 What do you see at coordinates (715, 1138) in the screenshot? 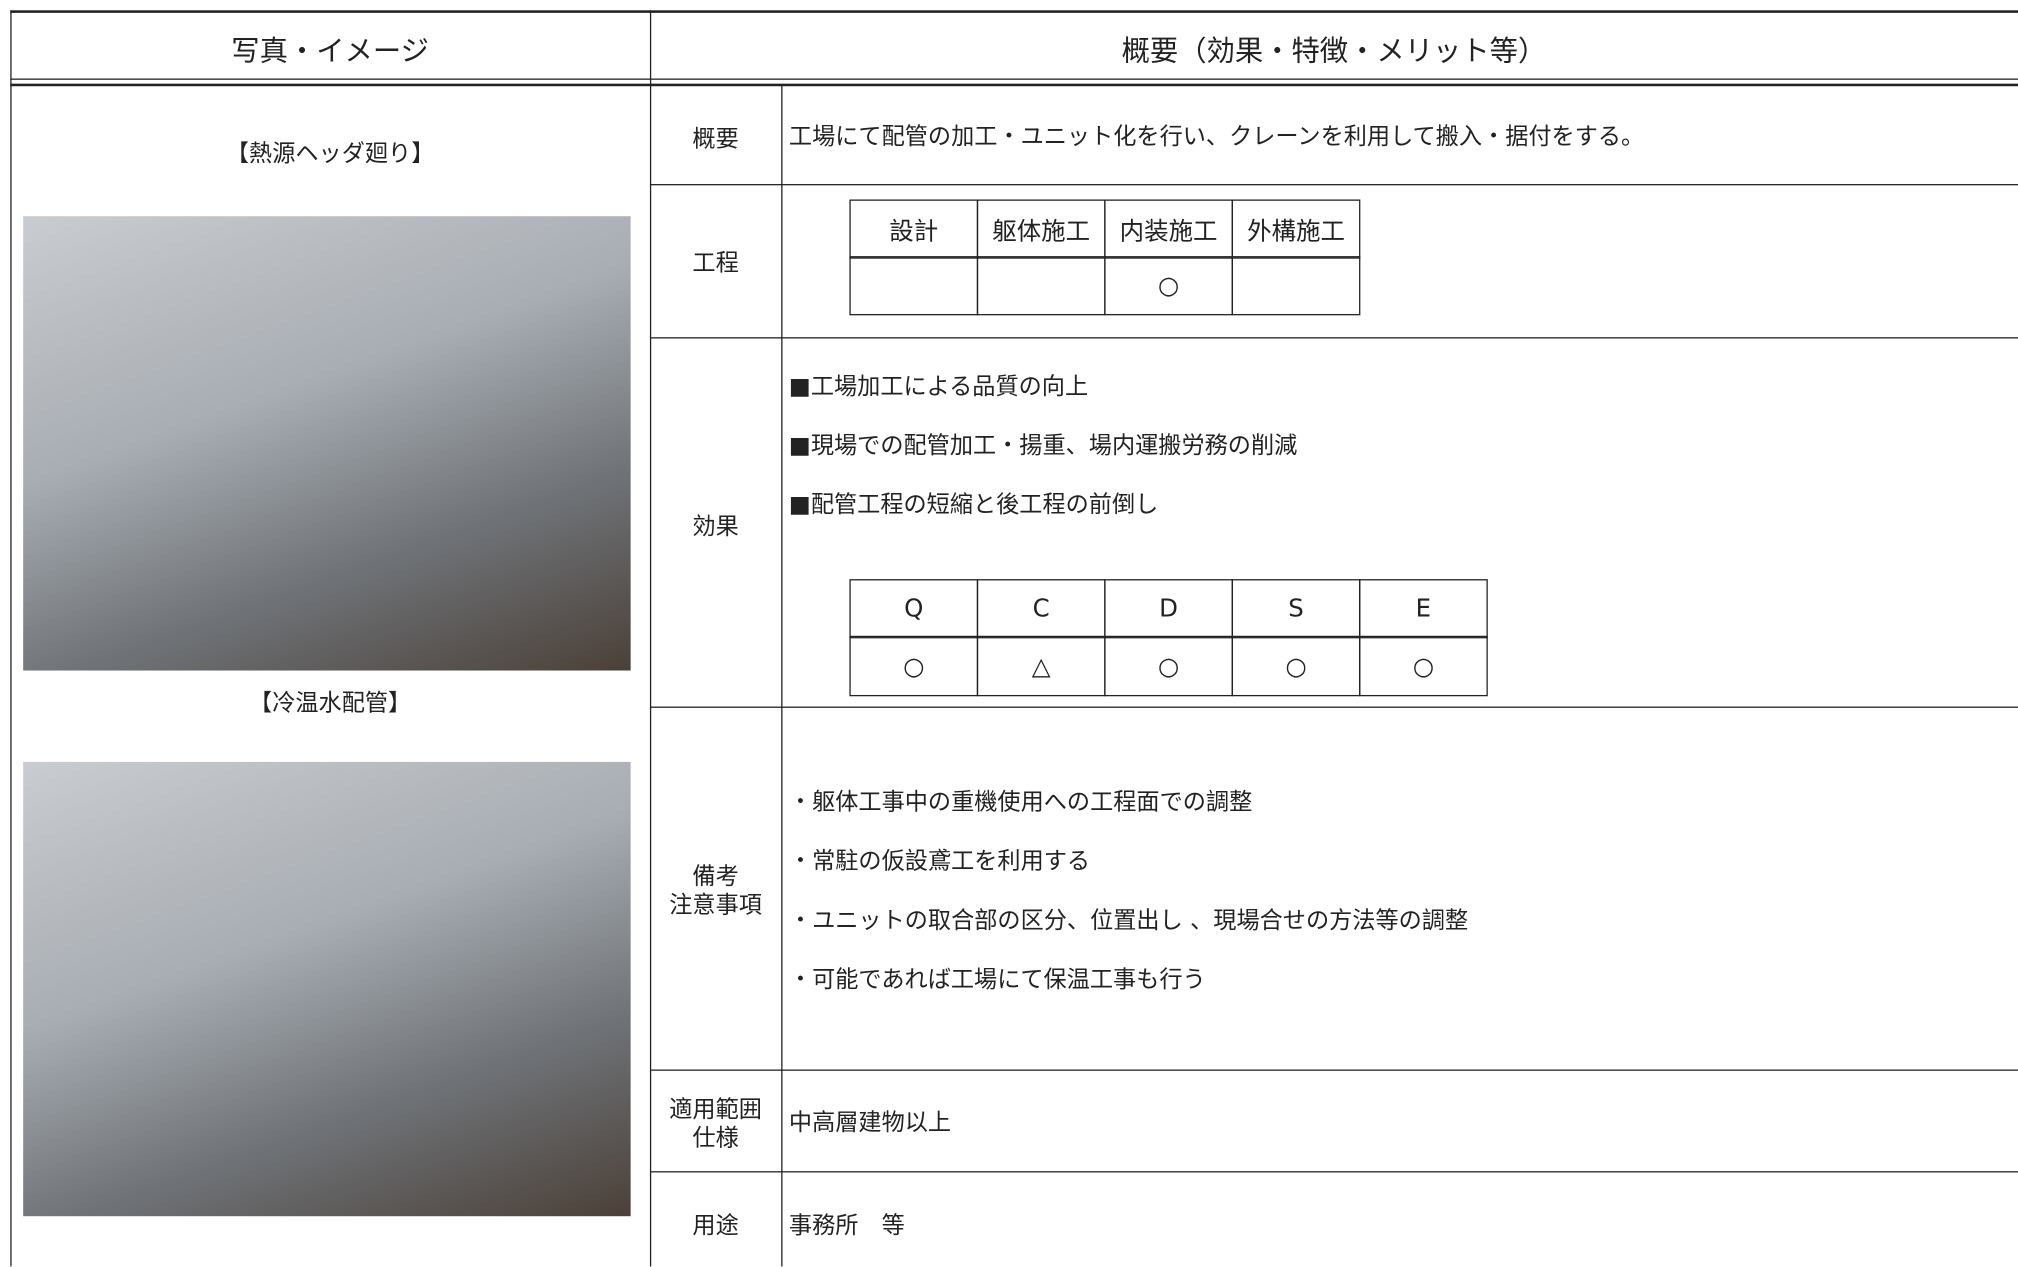
I see `row-label: 仕様` at bounding box center [715, 1138].